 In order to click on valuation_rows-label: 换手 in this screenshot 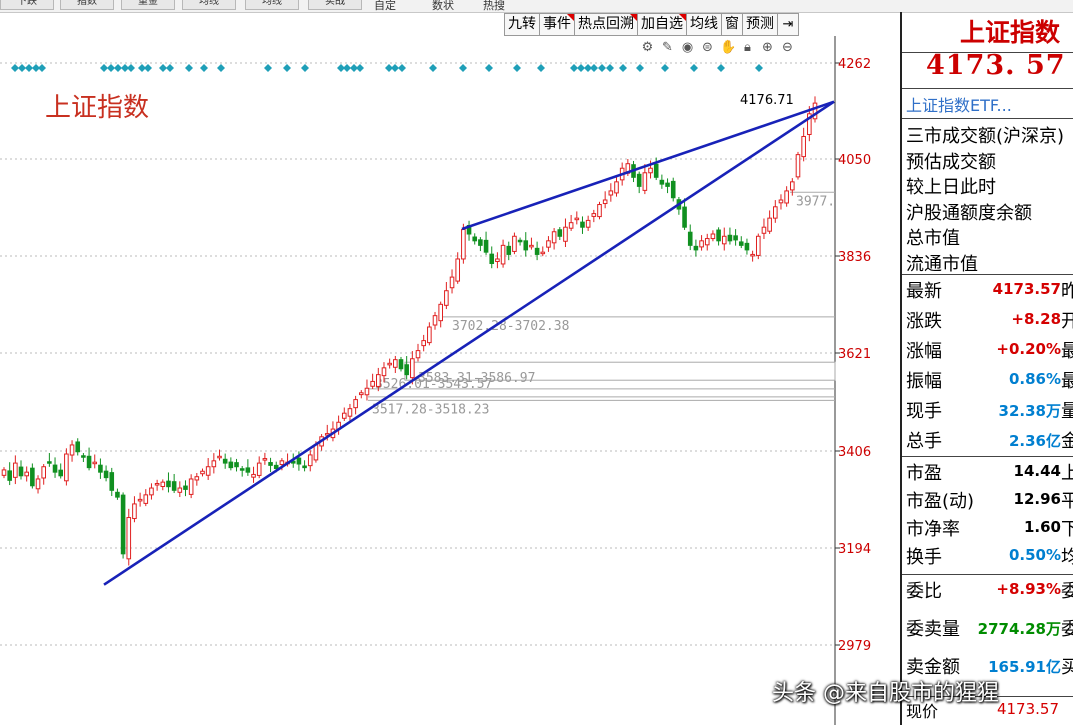, I will do `click(924, 557)`.